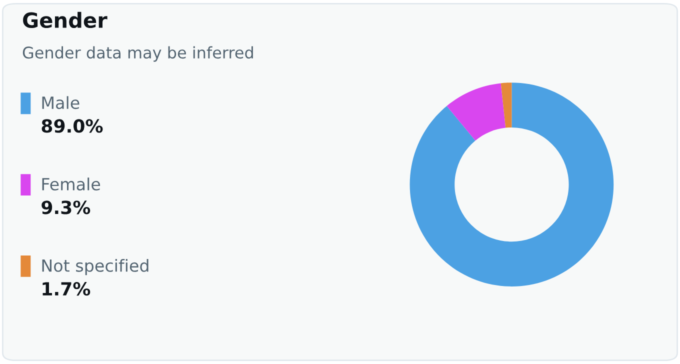 Image resolution: width=680 pixels, height=364 pixels. Describe the element at coordinates (137, 54) in the screenshot. I see `chart-subtitle: Gender data may be inferred` at that location.